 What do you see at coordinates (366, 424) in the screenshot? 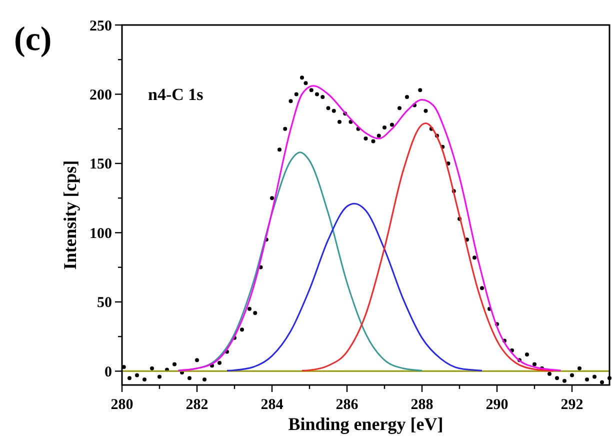
I see `x-axis-title: Binding energy [eV]` at bounding box center [366, 424].